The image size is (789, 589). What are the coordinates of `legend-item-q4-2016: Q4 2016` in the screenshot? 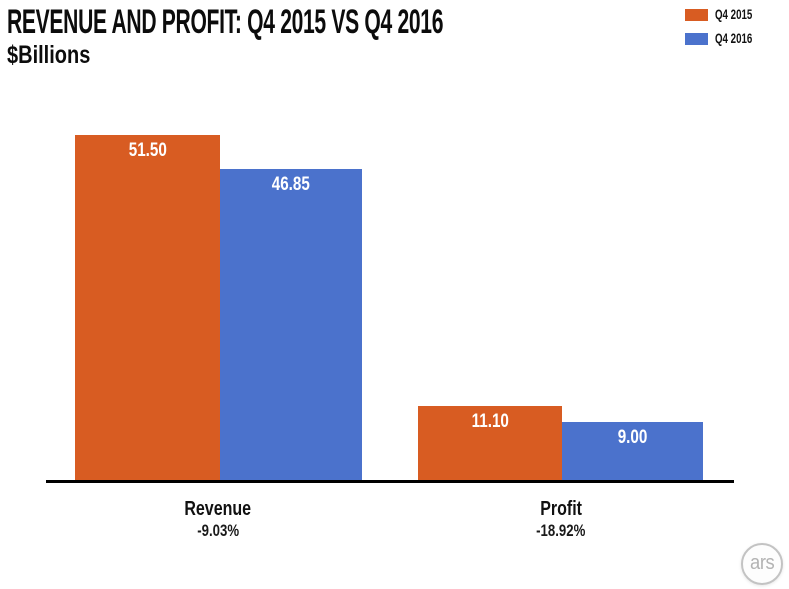 It's located at (726, 38).